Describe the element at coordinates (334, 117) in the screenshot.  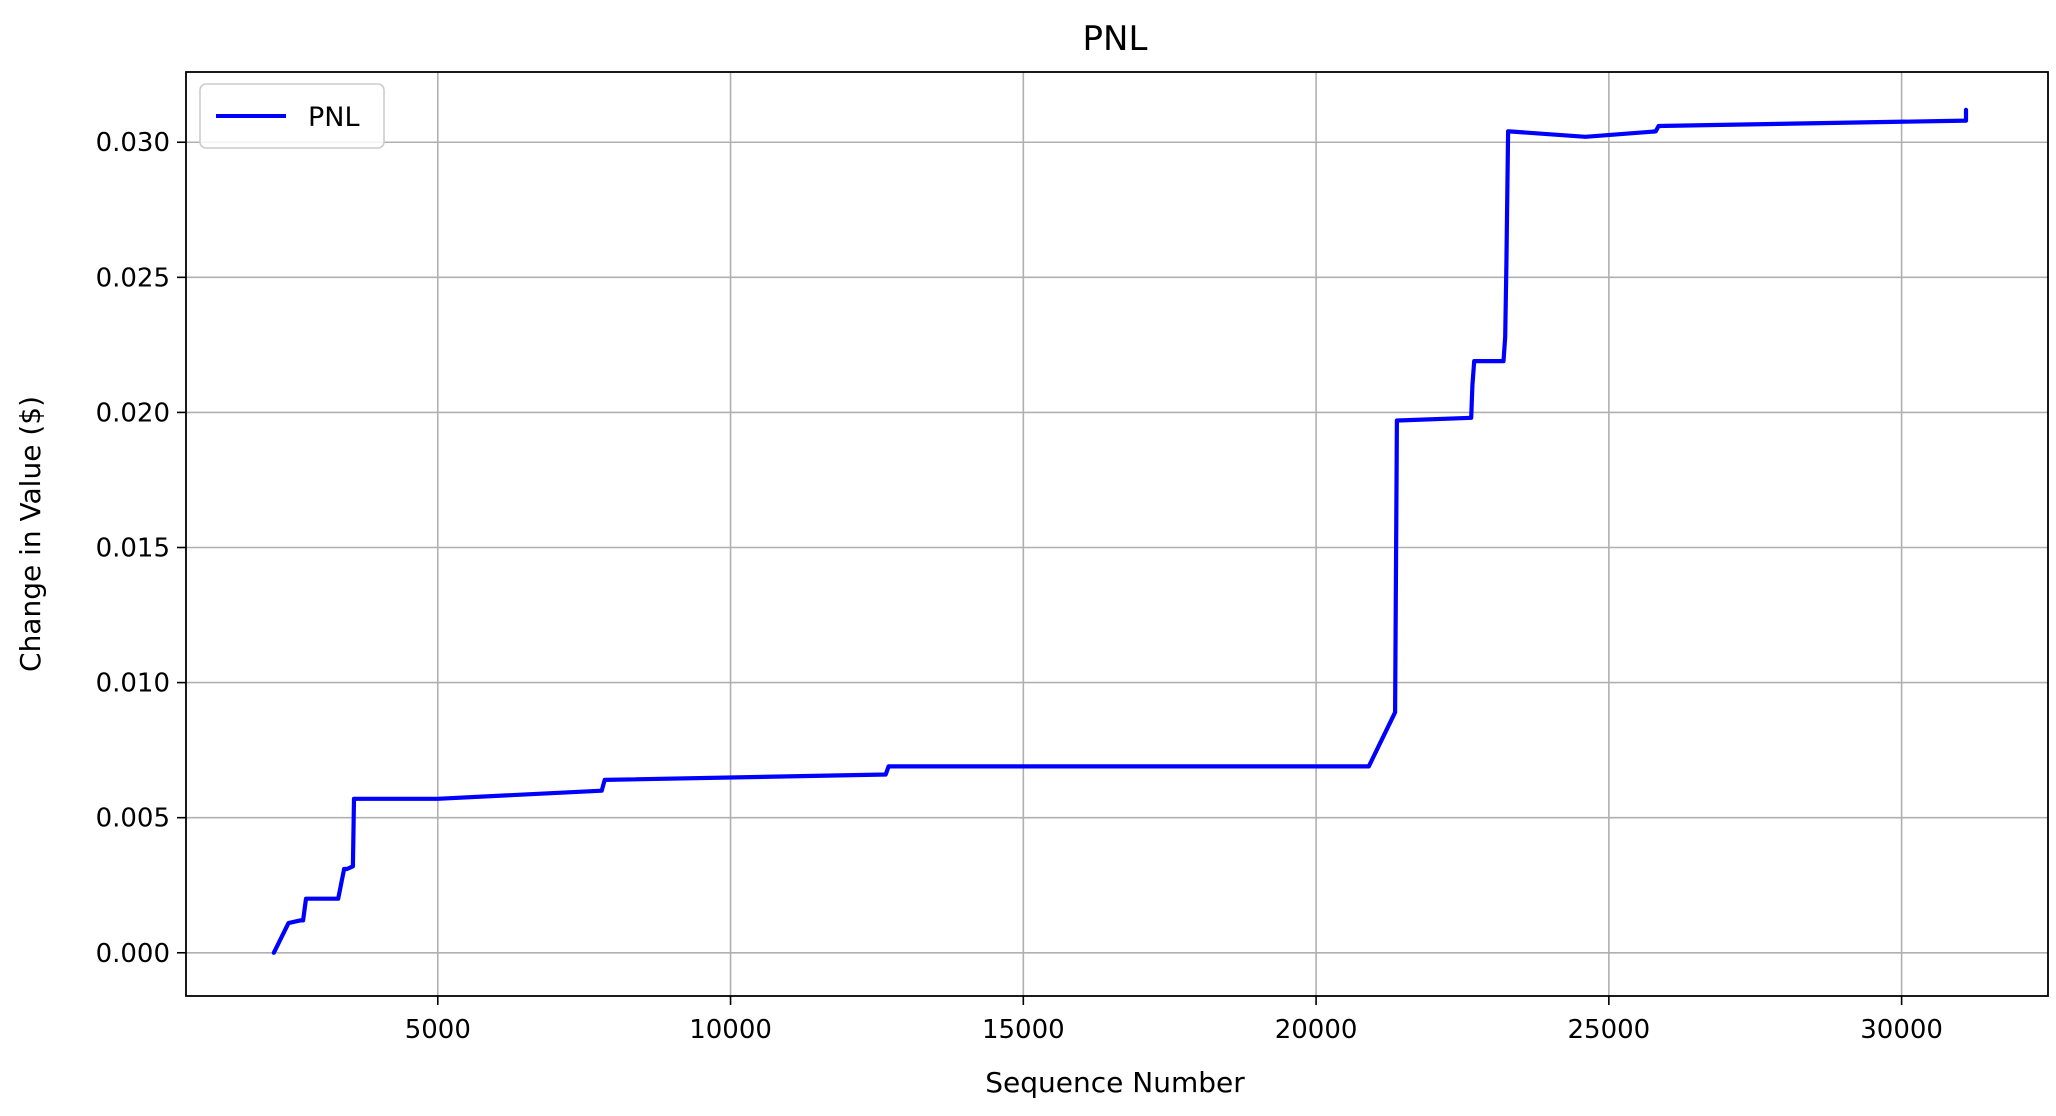
I see `legend-label-pnl: PNL` at that location.